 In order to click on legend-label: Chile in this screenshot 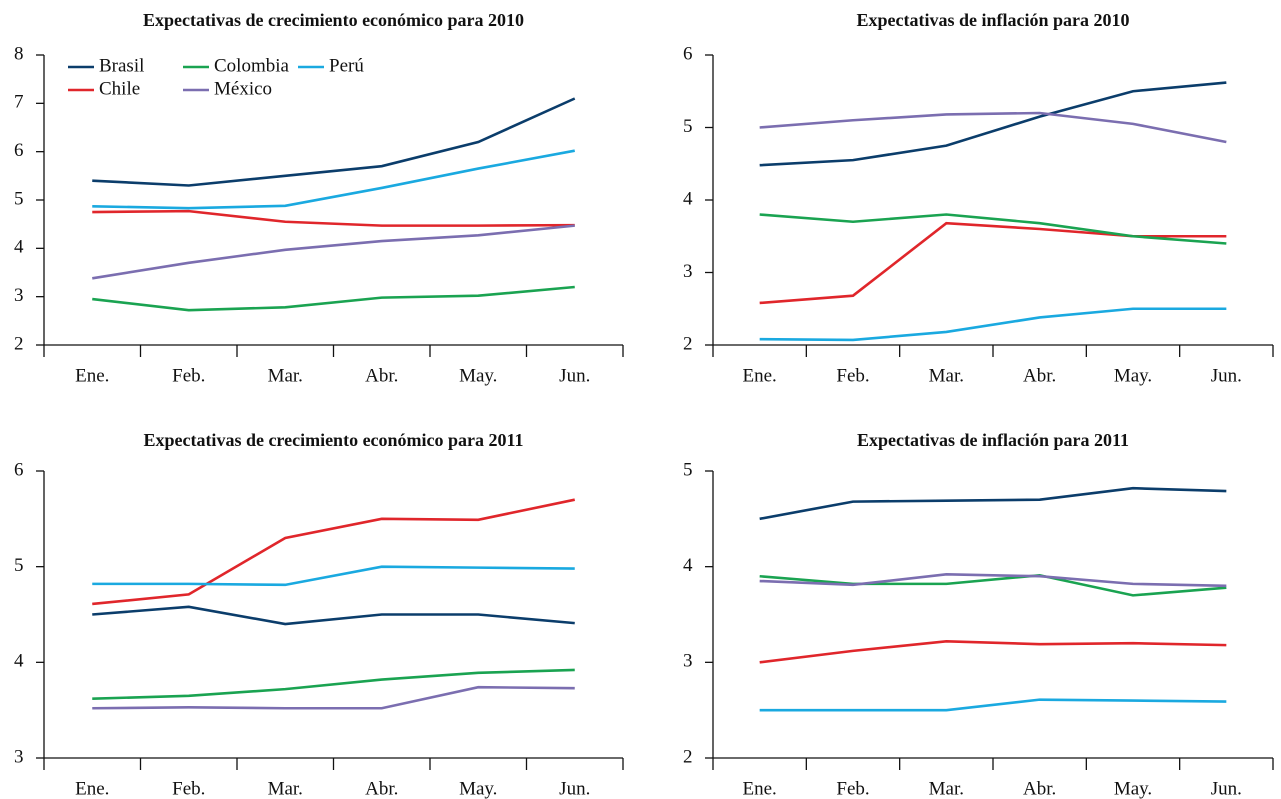, I will do `click(119, 88)`.